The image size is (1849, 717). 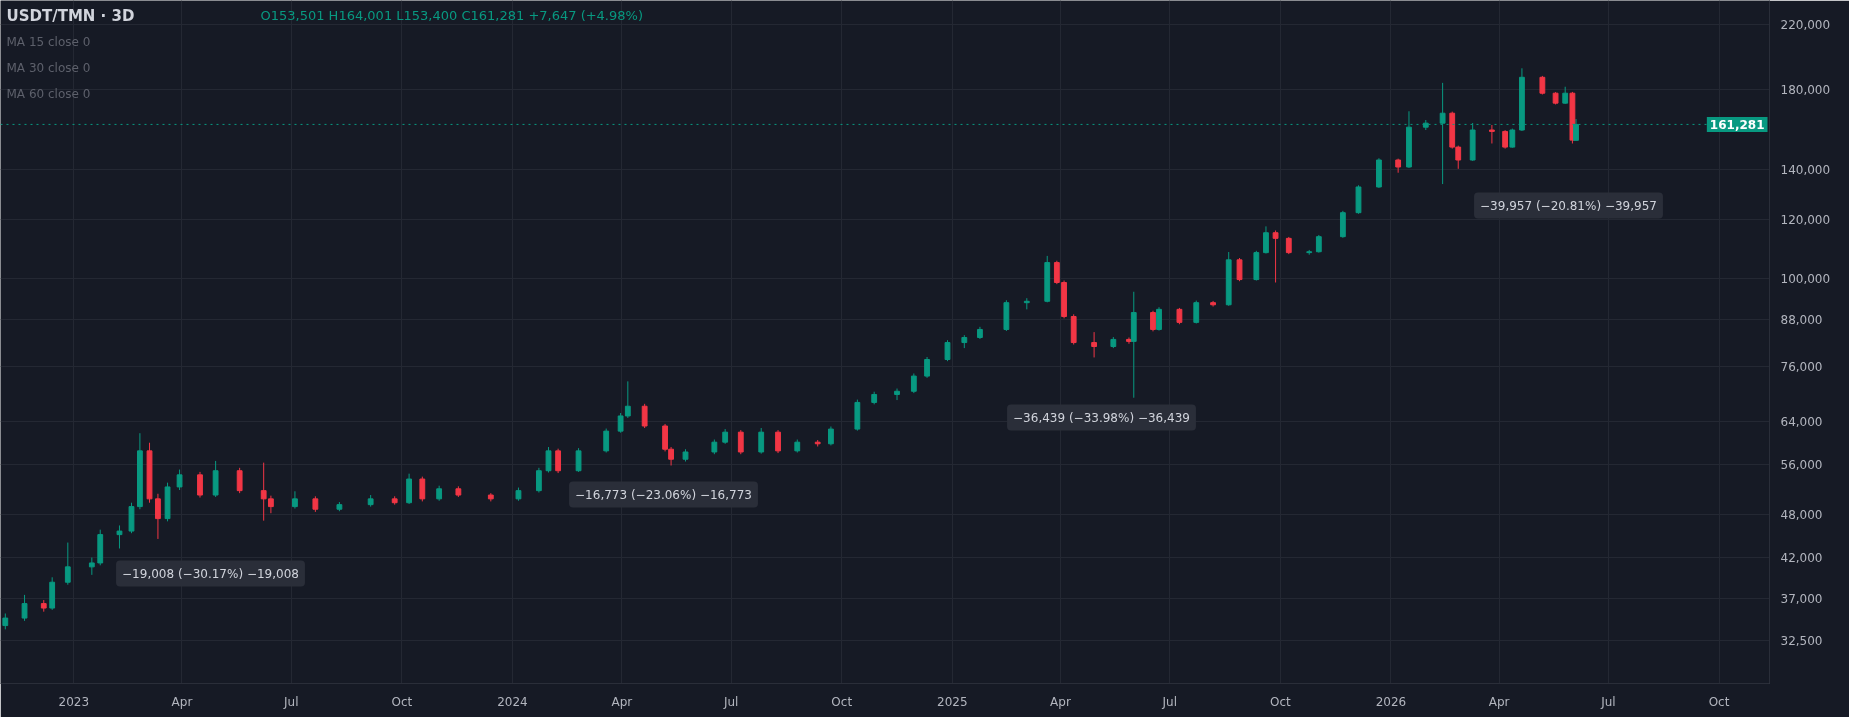 What do you see at coordinates (1801, 515) in the screenshot?
I see `y-tick-label: 48,000` at bounding box center [1801, 515].